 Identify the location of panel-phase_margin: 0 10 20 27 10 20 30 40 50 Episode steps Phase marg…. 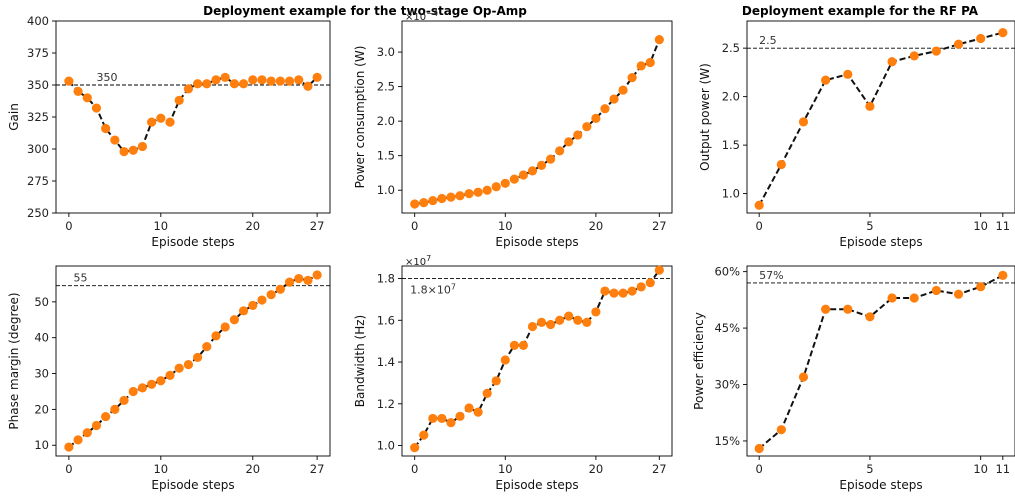
(169, 378).